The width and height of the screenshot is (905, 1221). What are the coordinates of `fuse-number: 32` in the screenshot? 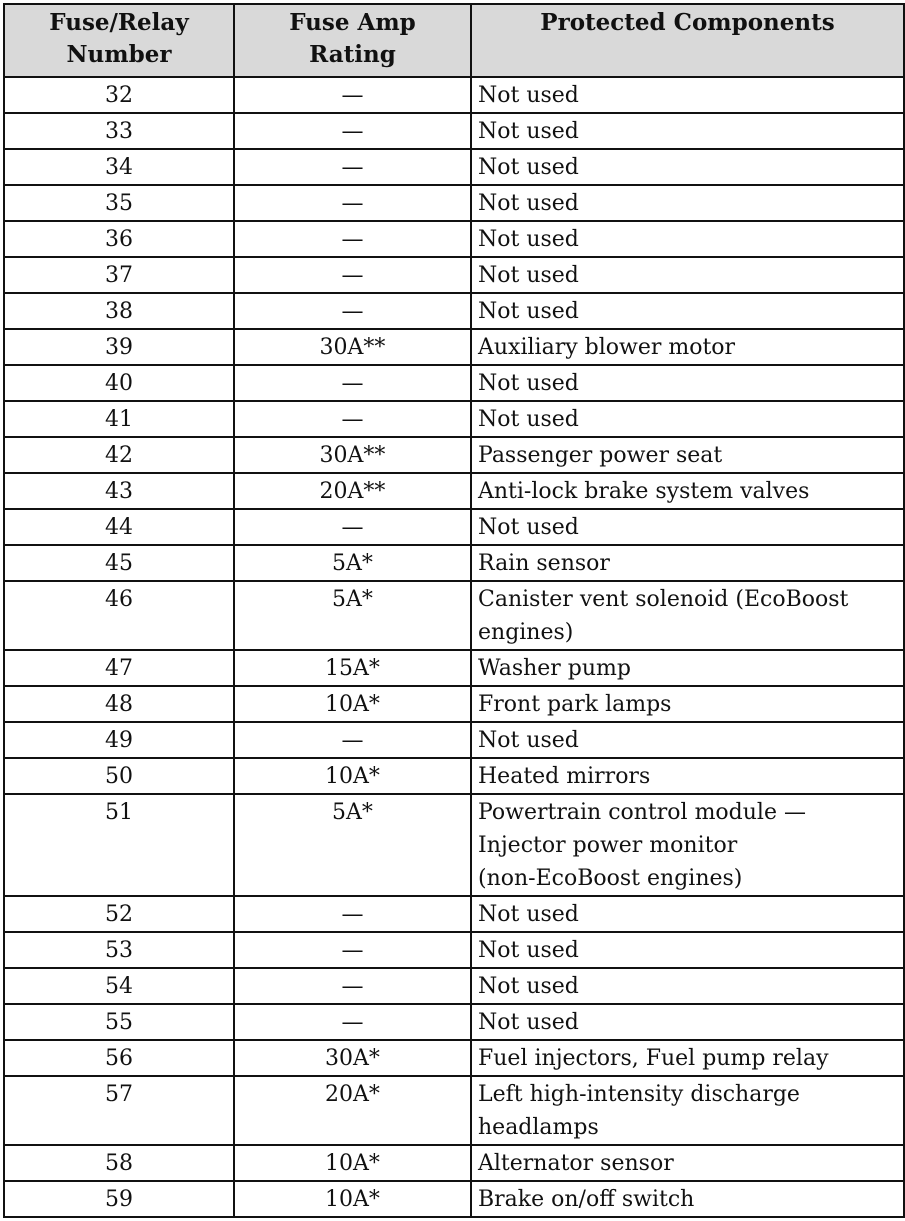 It's located at (119, 95).